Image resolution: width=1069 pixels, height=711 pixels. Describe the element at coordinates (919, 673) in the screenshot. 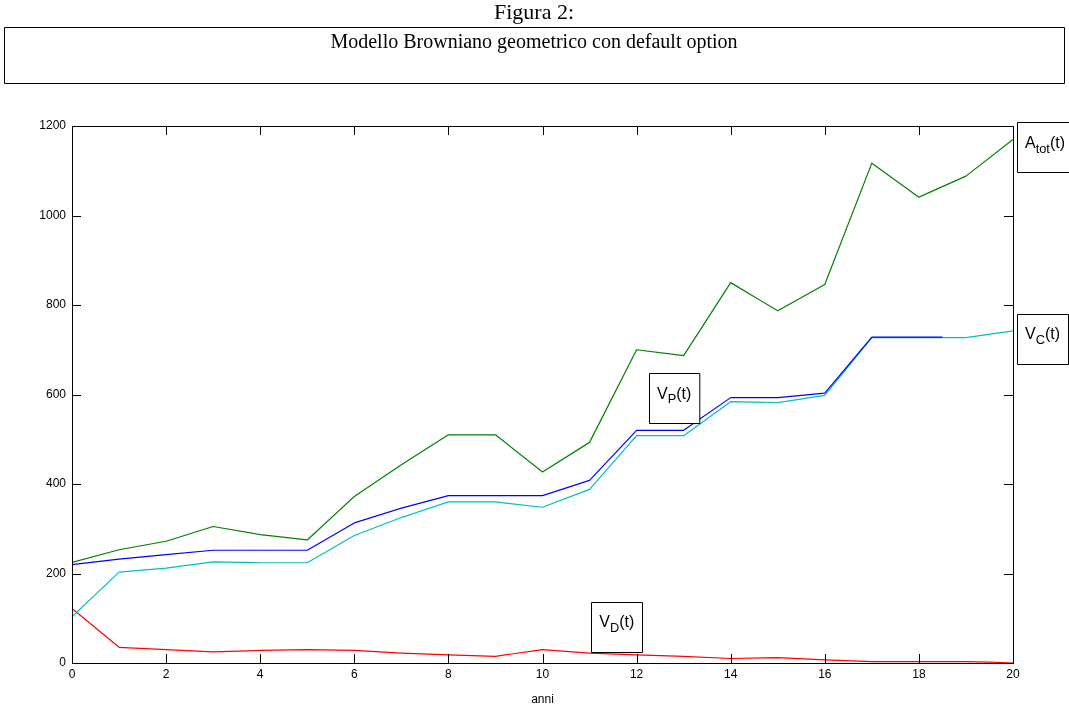

I see `x-tick-label: 18` at that location.